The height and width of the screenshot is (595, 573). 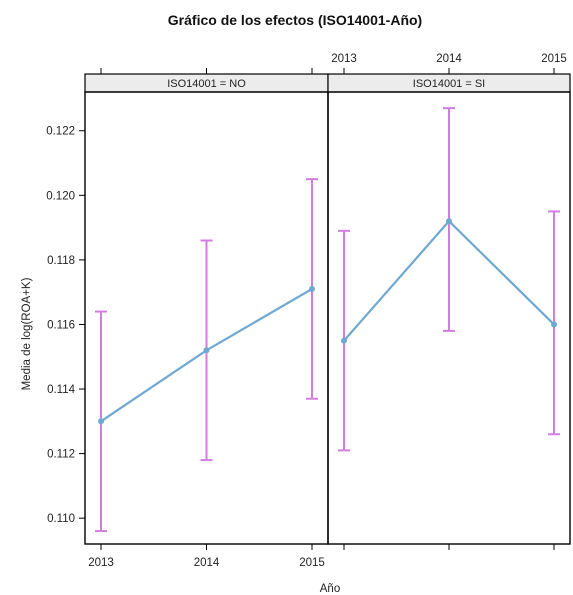 What do you see at coordinates (61, 390) in the screenshot?
I see `y-tick-label: 0.114` at bounding box center [61, 390].